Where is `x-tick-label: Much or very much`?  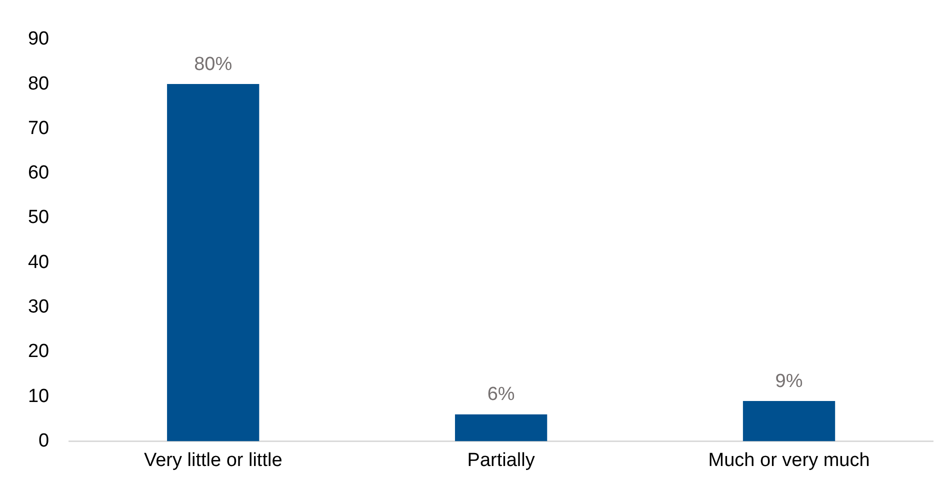
x-tick-label: Much or very much is located at coordinates (789, 460).